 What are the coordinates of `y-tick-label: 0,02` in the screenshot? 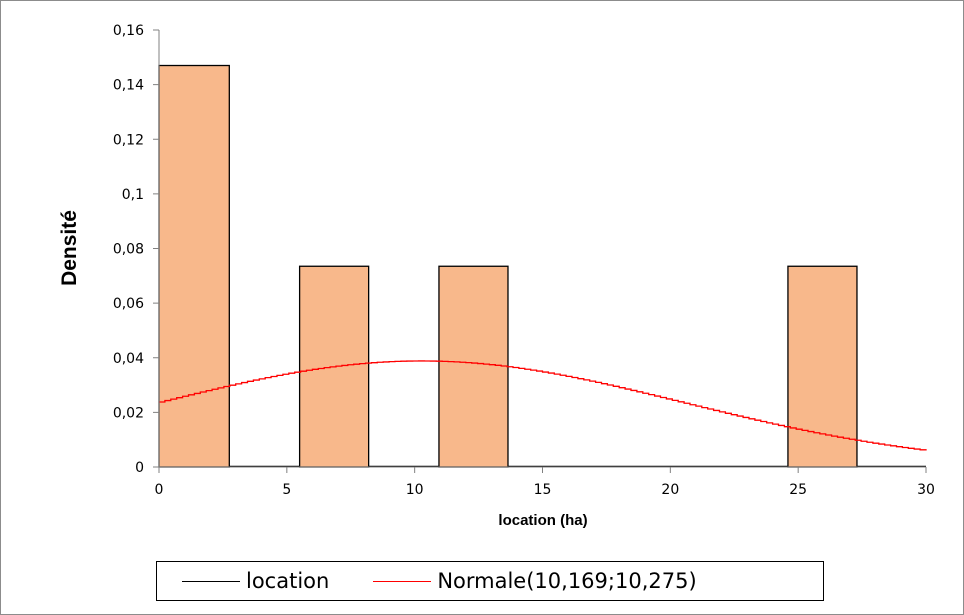 It's located at (128, 413).